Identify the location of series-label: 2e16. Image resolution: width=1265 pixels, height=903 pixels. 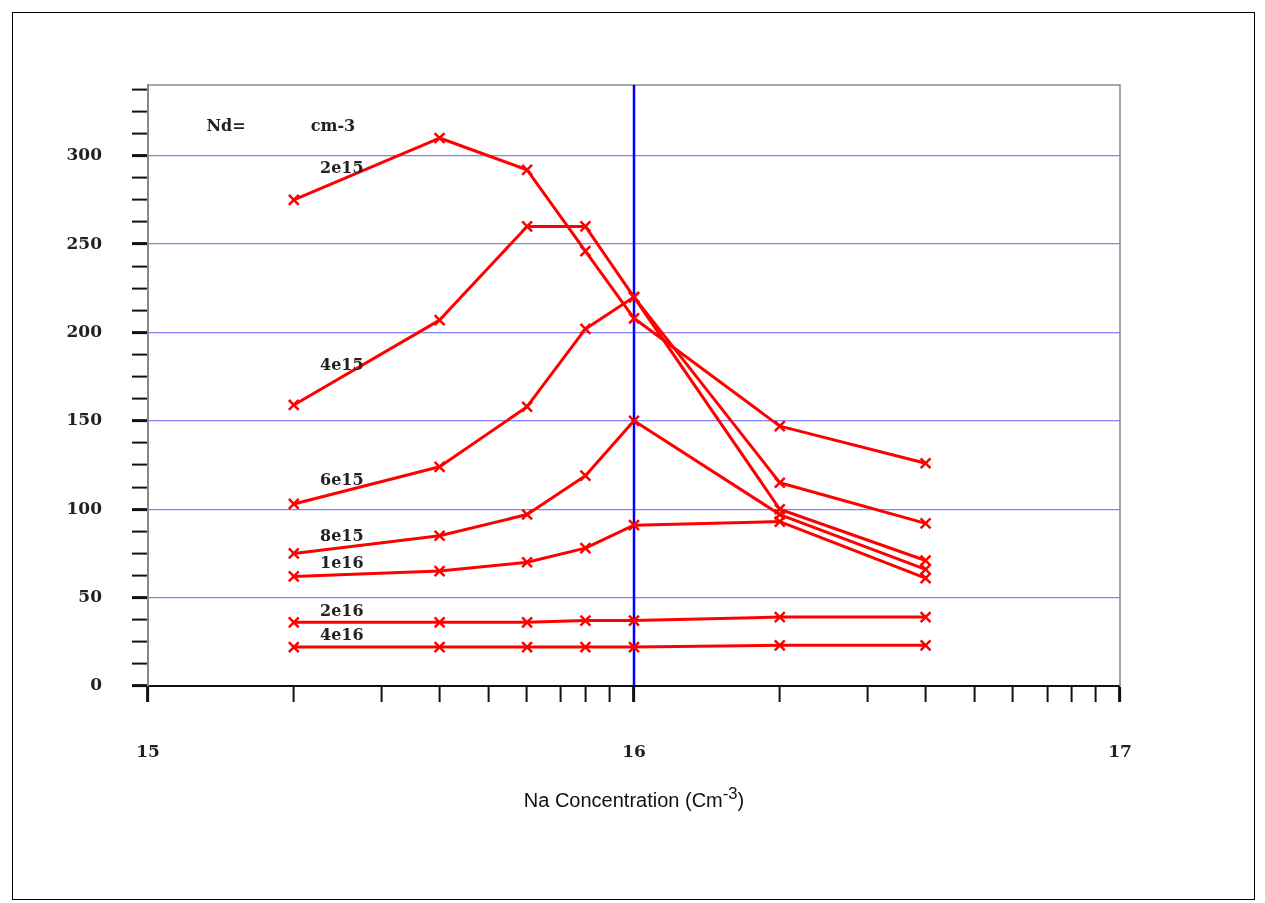
(342, 610).